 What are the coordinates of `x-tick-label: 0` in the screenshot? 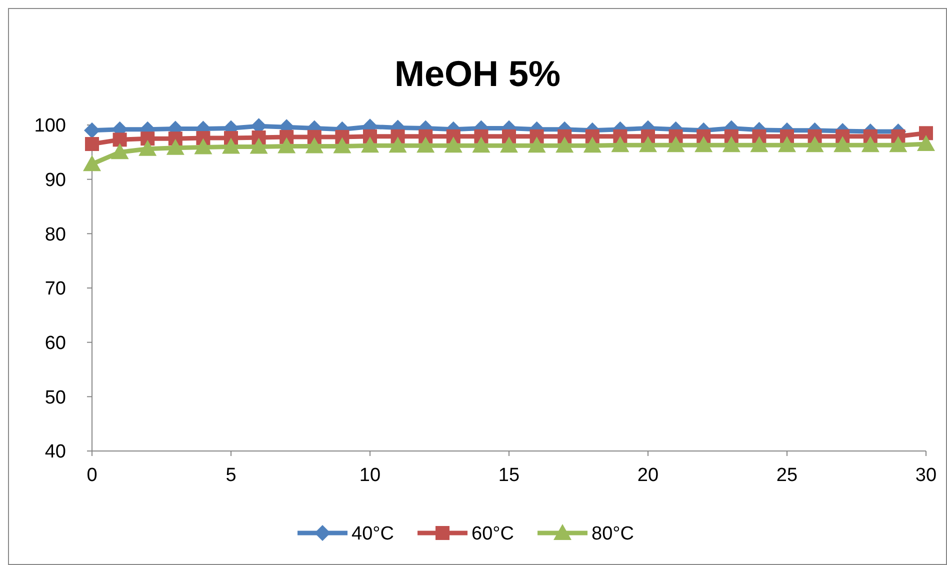 It's located at (92, 475).